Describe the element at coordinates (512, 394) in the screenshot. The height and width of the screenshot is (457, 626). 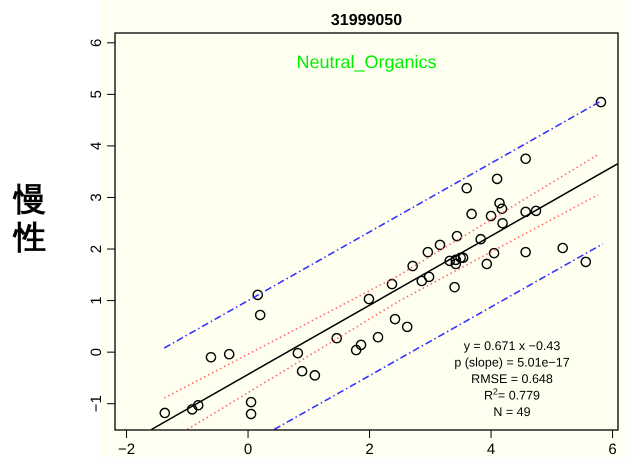
I see `annotation: R$^{2}$= 0.779` at that location.